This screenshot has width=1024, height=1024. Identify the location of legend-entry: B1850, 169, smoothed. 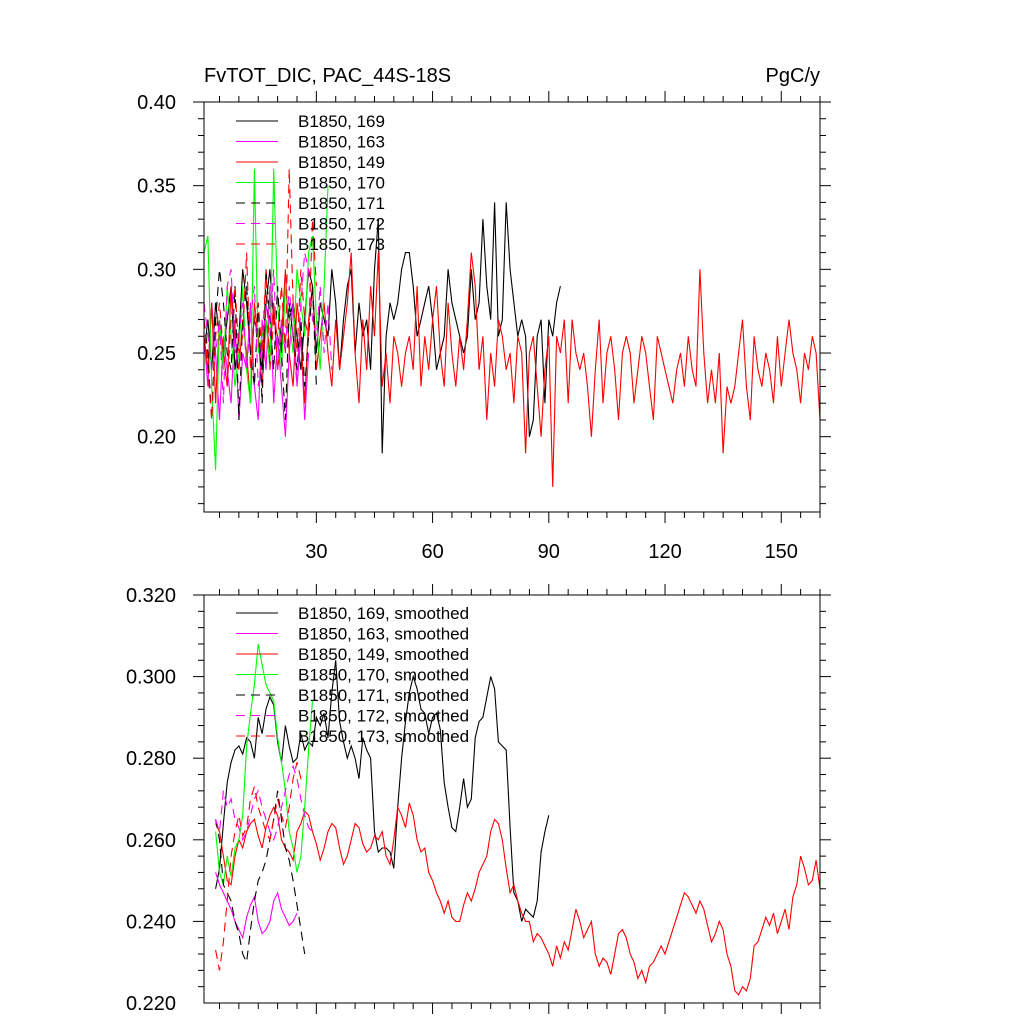
(383, 613).